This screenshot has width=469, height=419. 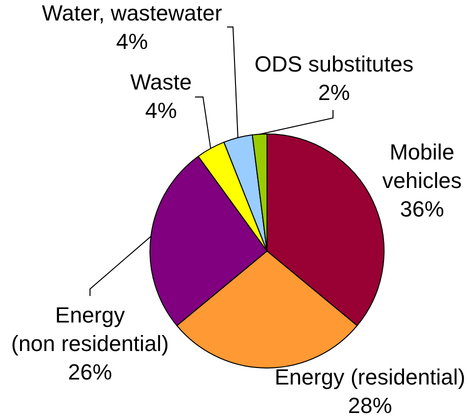 What do you see at coordinates (370, 405) in the screenshot?
I see `data-label: 28%` at bounding box center [370, 405].